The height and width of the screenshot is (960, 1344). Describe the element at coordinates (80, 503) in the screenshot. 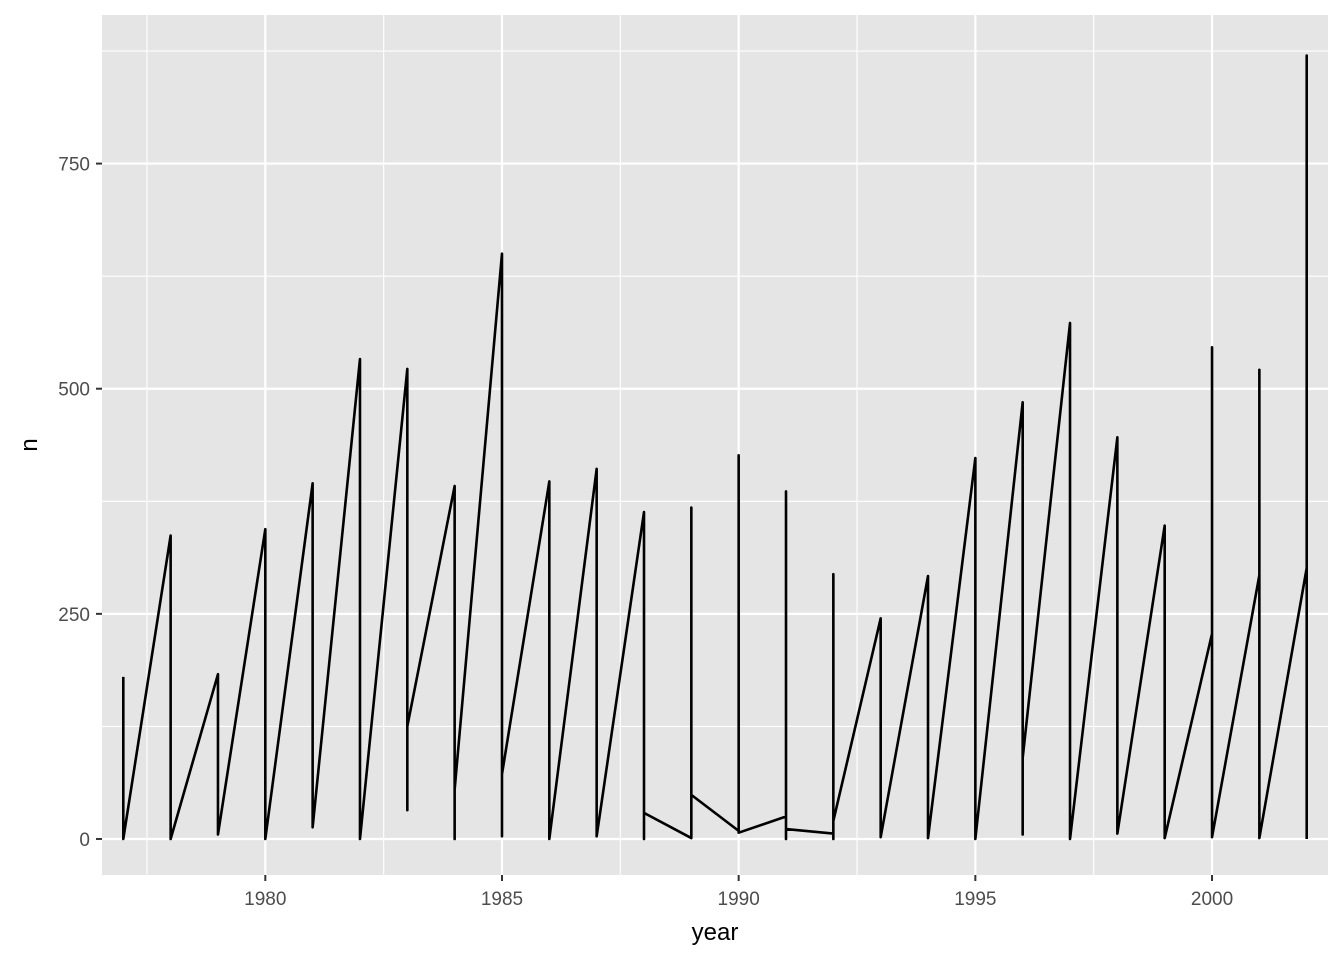

I see `y-axis: 0 250 500 750` at that location.